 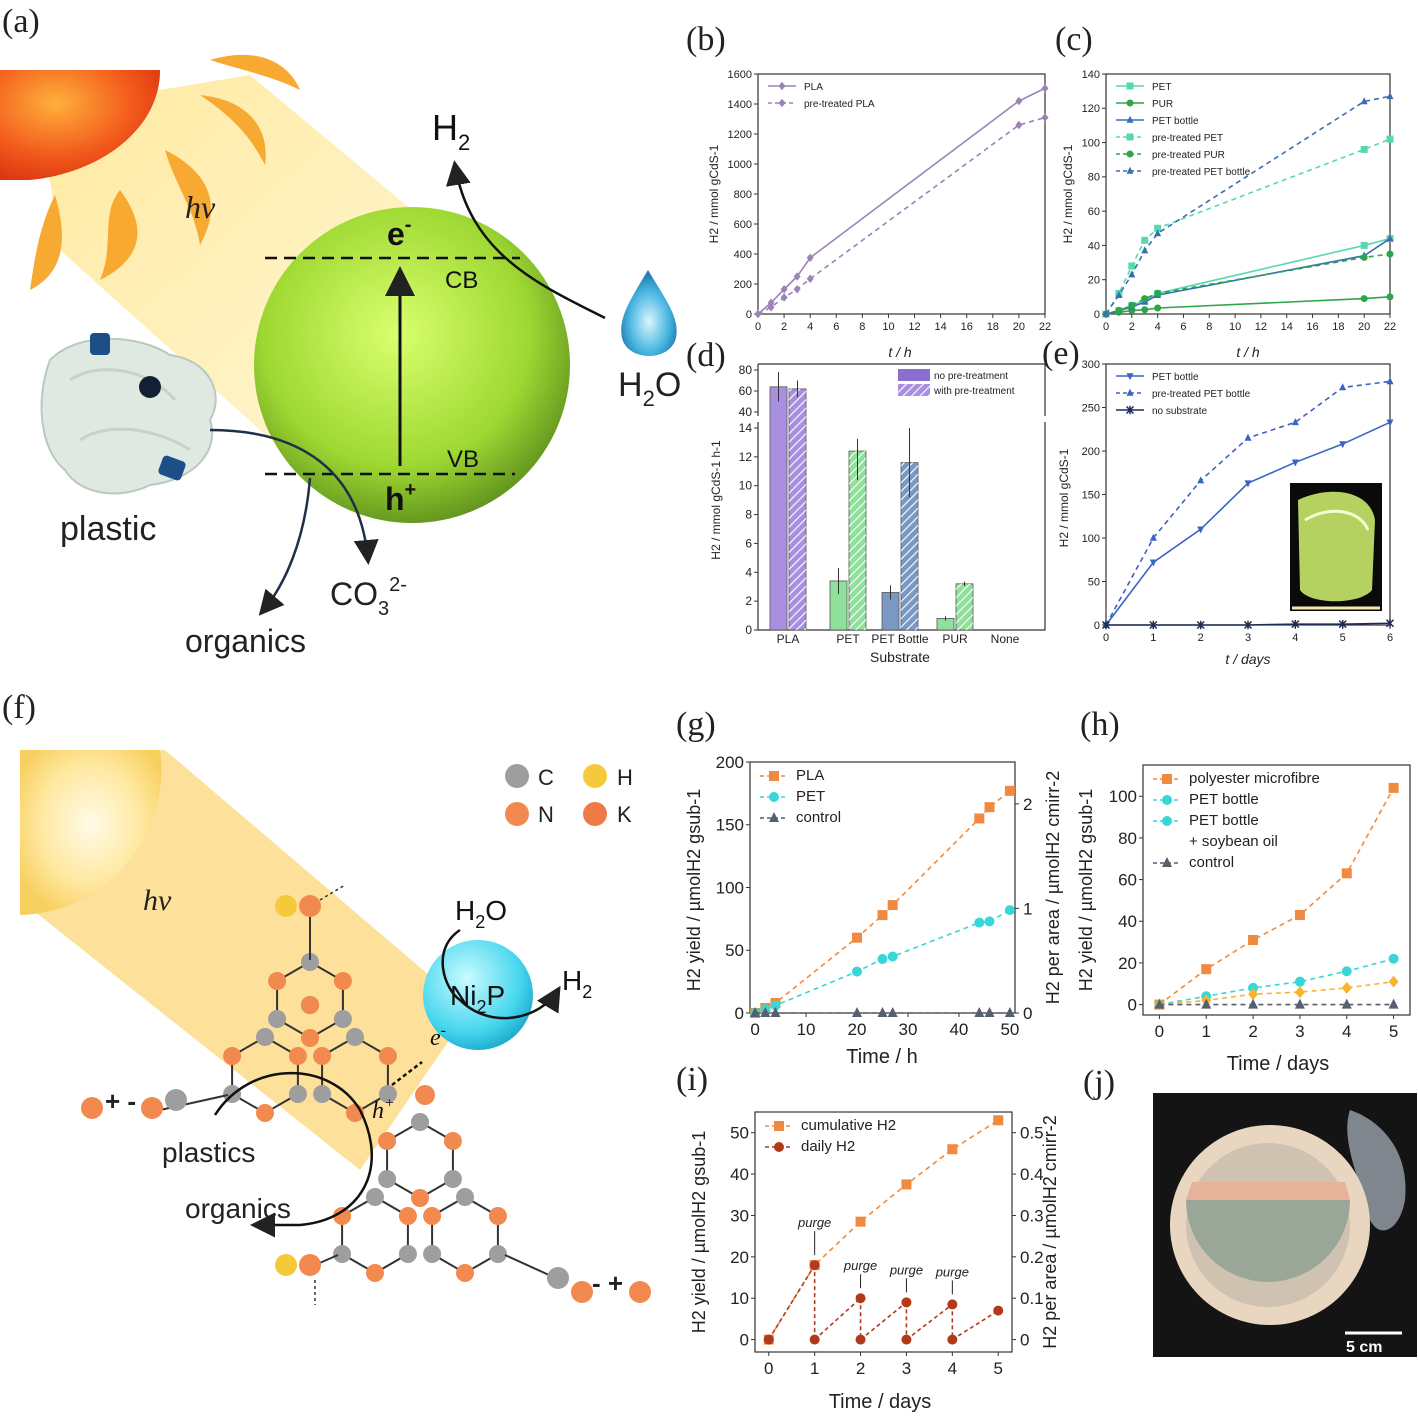 What do you see at coordinates (740, 165) in the screenshot?
I see `y-tick-label: 1000` at bounding box center [740, 165].